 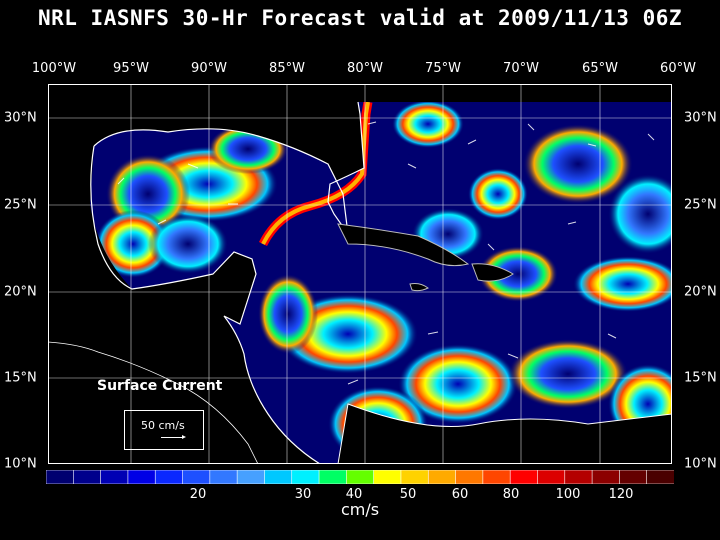 I want to click on colorbar, so click(x=360, y=477).